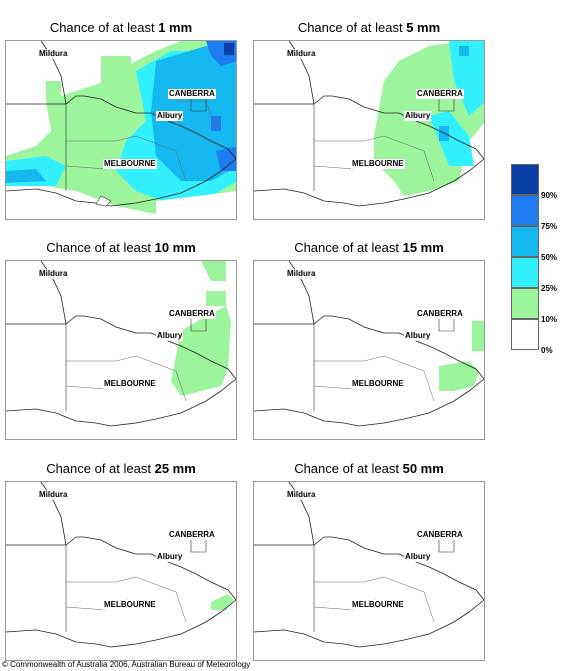  I want to click on title-amount: 1 mm, so click(175, 27).